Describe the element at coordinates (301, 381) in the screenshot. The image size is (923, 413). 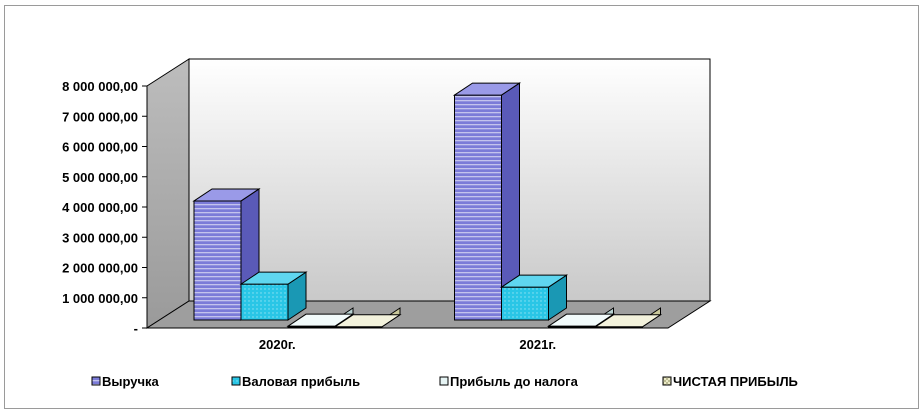
I see `legend-label: Валовая прибыль` at that location.